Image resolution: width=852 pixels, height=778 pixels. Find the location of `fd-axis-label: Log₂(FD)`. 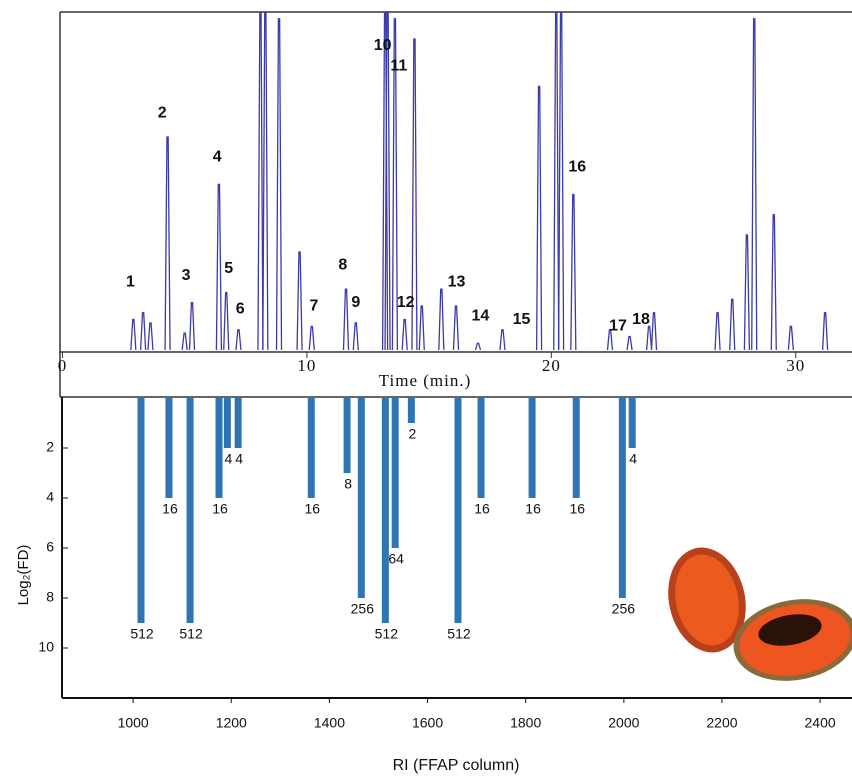

fd-axis-label: Log₂(FD) is located at coordinates (23, 575).